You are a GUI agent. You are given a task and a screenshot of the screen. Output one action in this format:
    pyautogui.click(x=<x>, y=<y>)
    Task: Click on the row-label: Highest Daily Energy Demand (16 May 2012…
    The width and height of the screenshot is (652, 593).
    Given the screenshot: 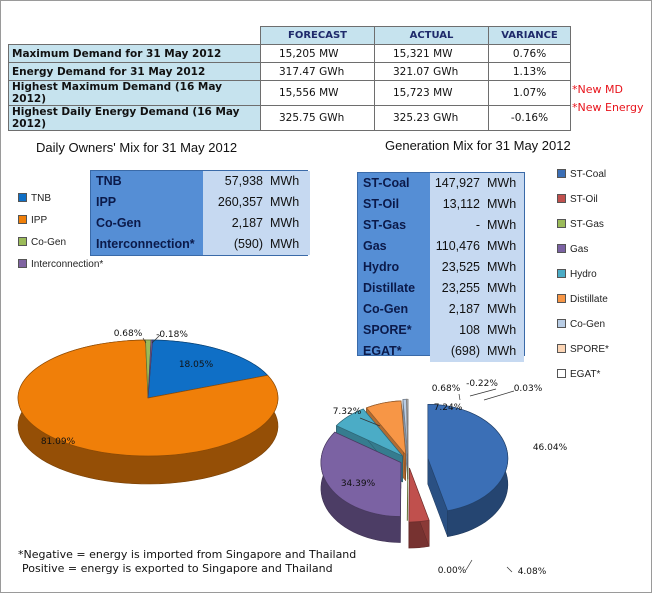 What is the action you would take?
    pyautogui.click(x=134, y=118)
    